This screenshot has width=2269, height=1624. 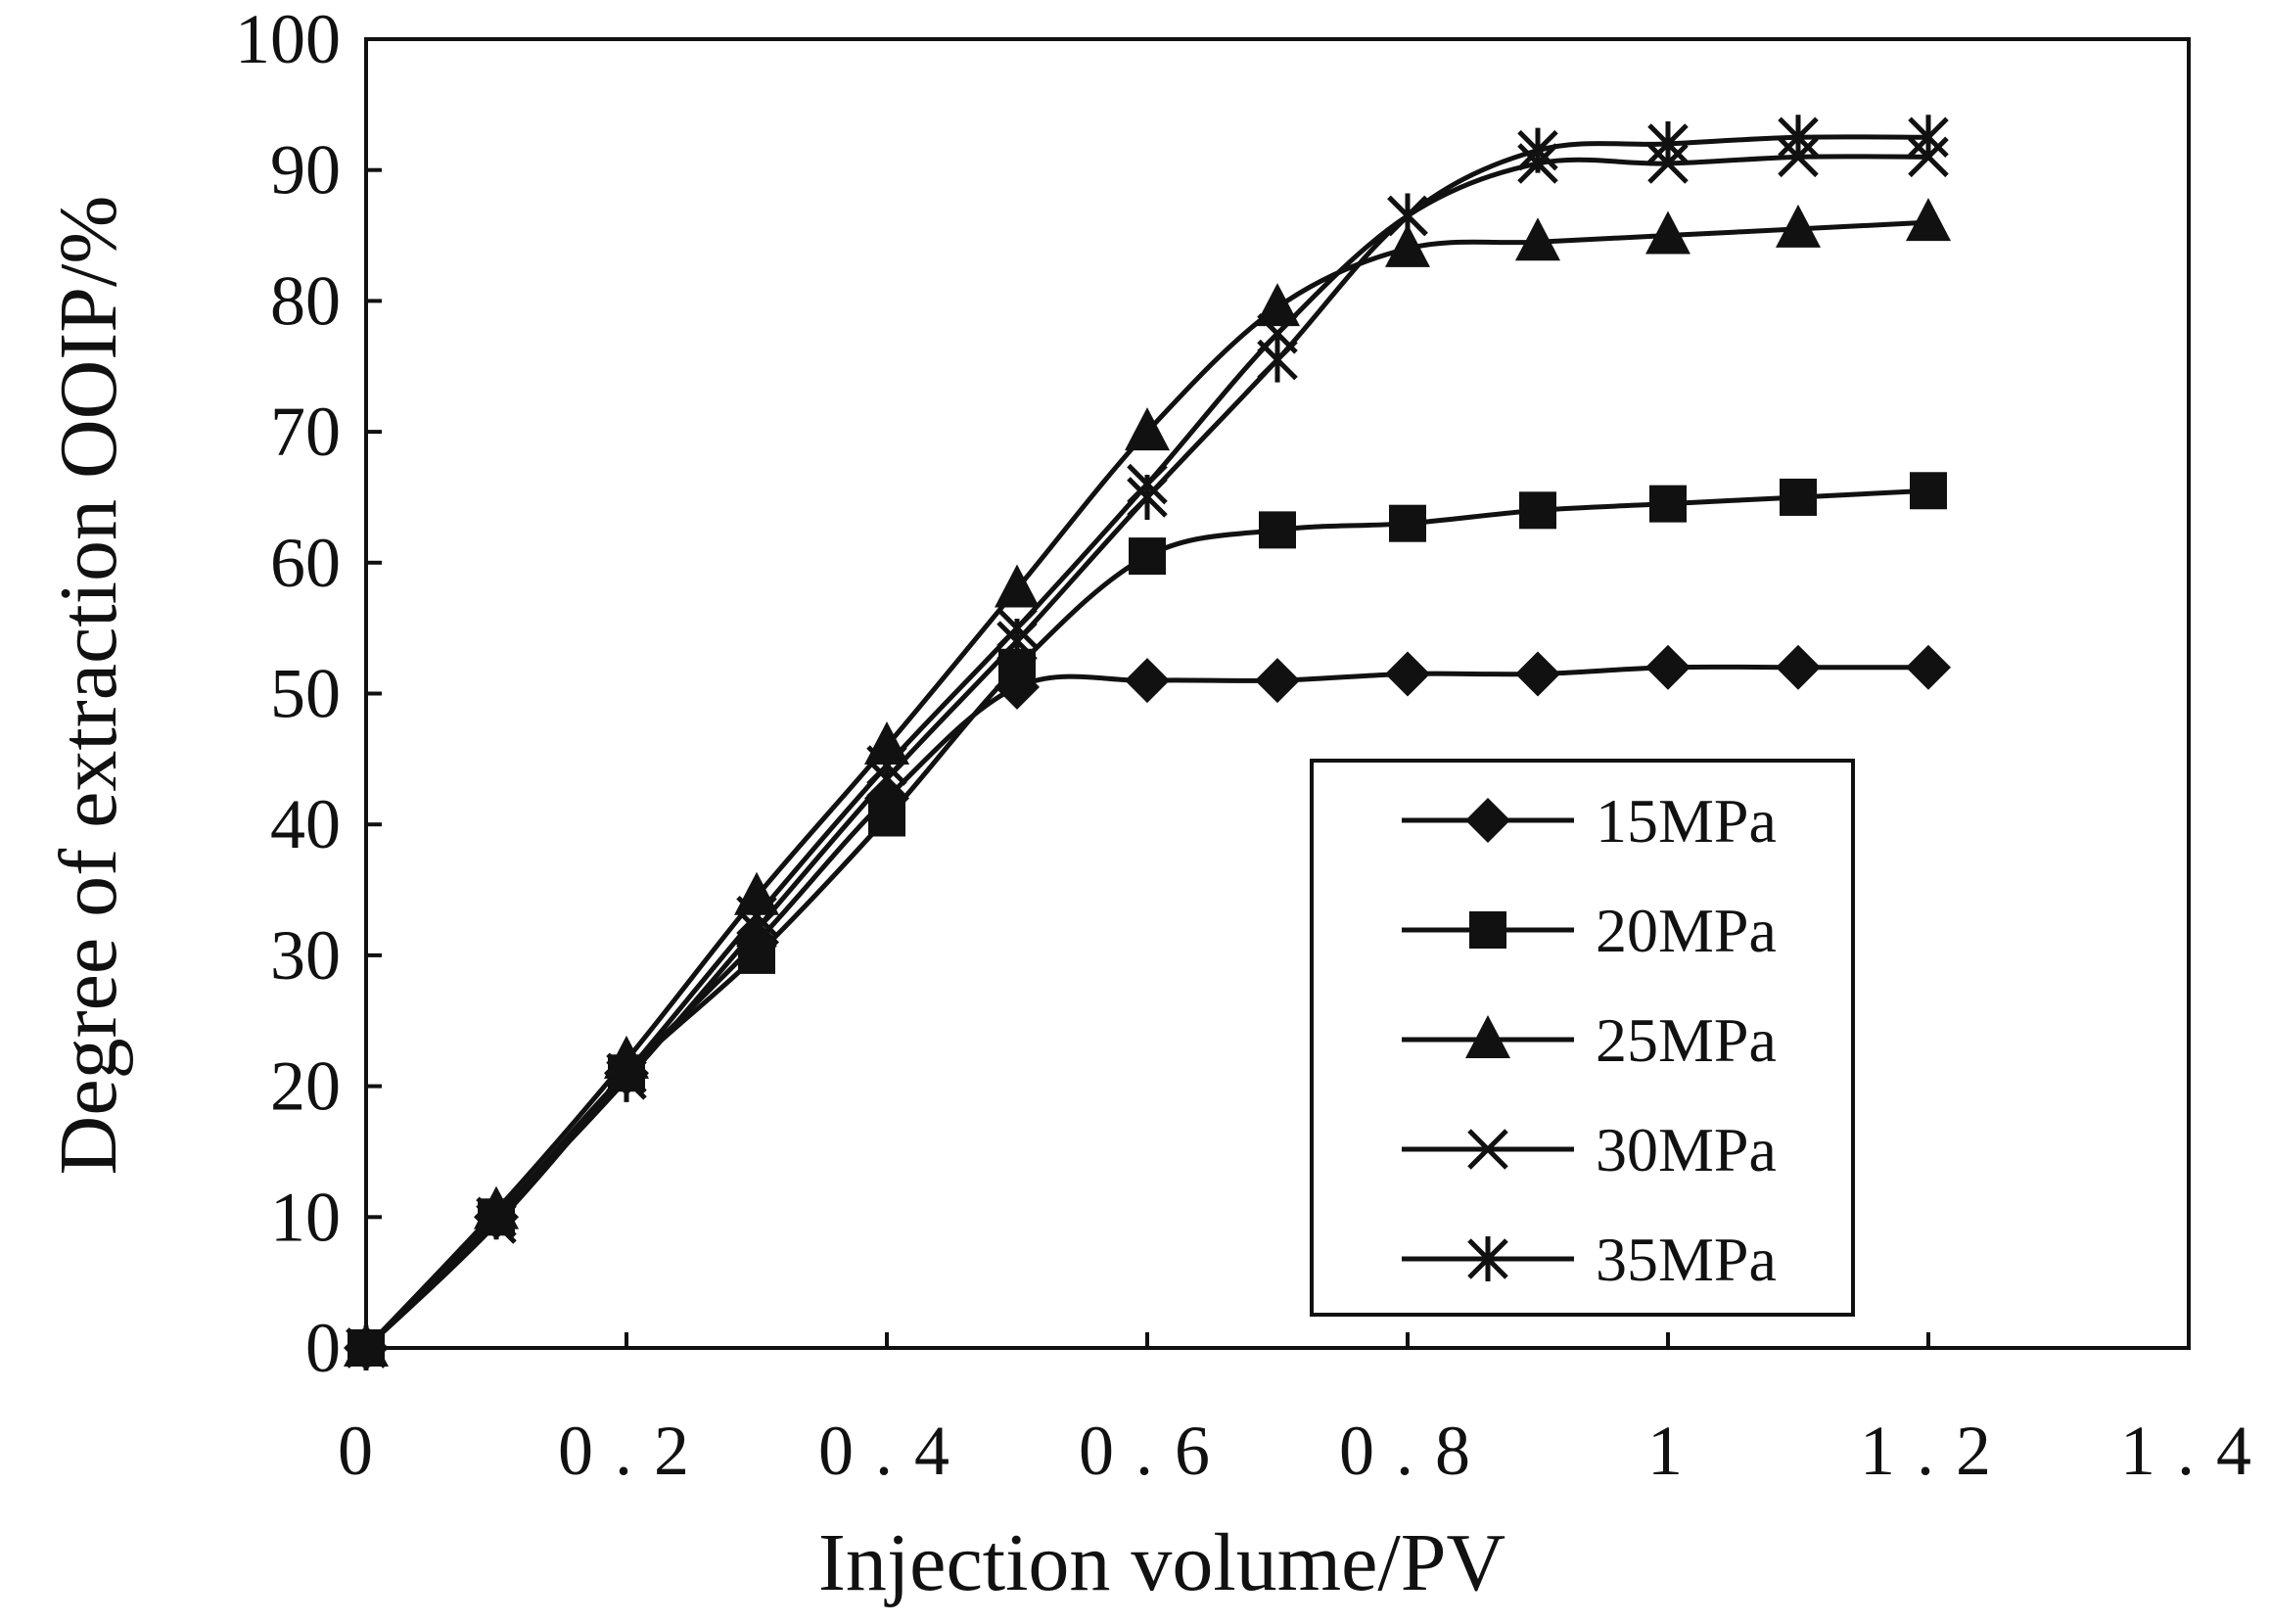 I want to click on y-tick-label: 100, so click(x=288, y=39).